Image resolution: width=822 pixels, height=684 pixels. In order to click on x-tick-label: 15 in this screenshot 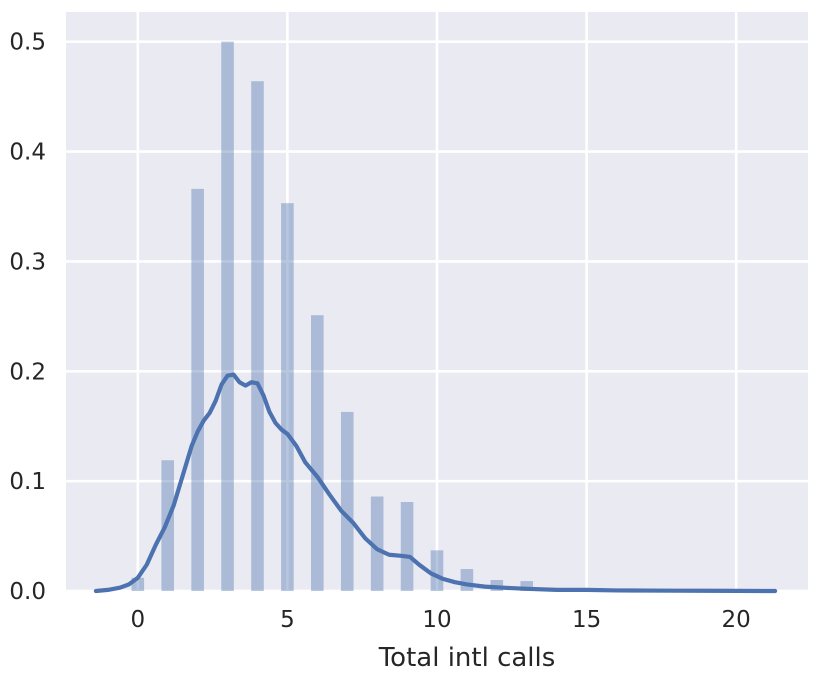, I will do `click(586, 620)`.